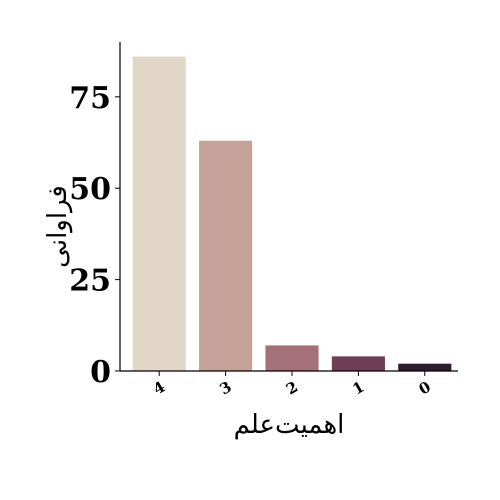 Image resolution: width=500 pixels, height=500 pixels. I want to click on x-tick-label: 4, so click(159, 388).